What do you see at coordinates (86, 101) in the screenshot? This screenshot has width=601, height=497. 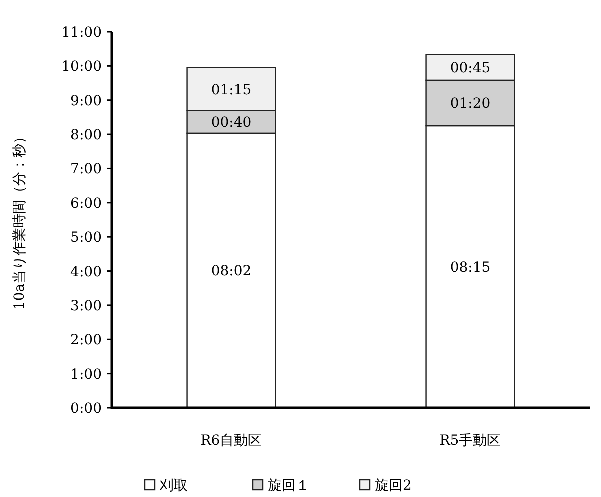 I see `y-tick-label: 9:00` at bounding box center [86, 101].